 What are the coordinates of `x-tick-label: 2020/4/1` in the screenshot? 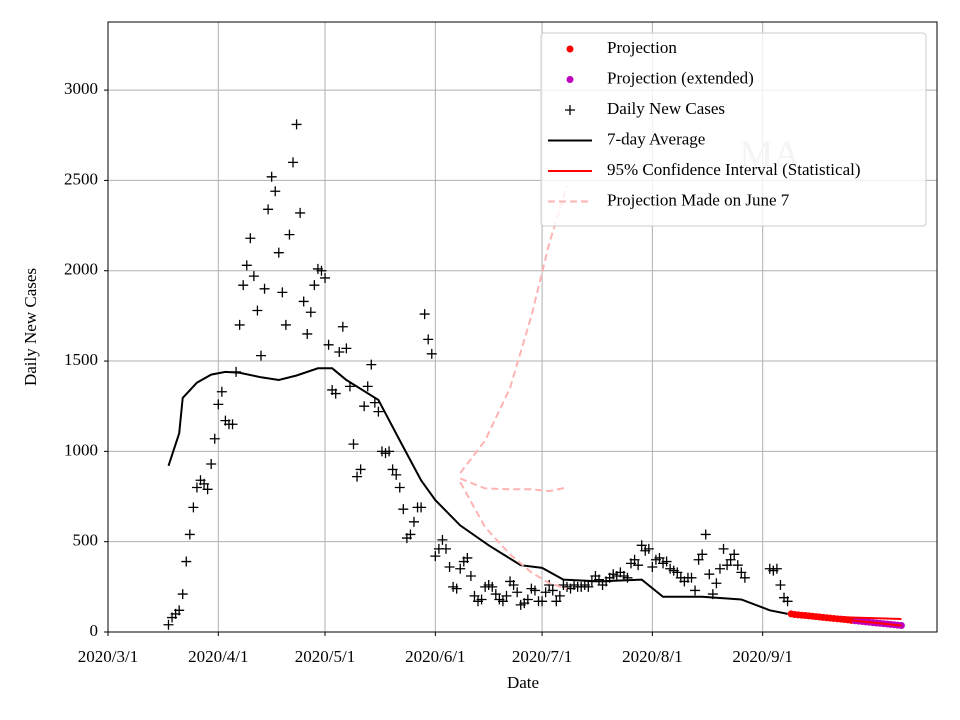 It's located at (218, 656).